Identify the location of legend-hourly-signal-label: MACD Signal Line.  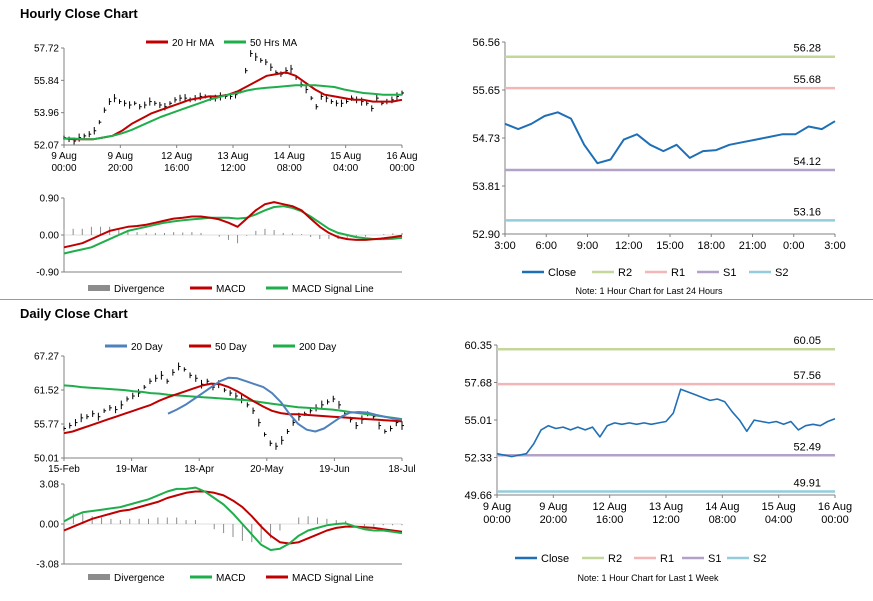
(333, 289).